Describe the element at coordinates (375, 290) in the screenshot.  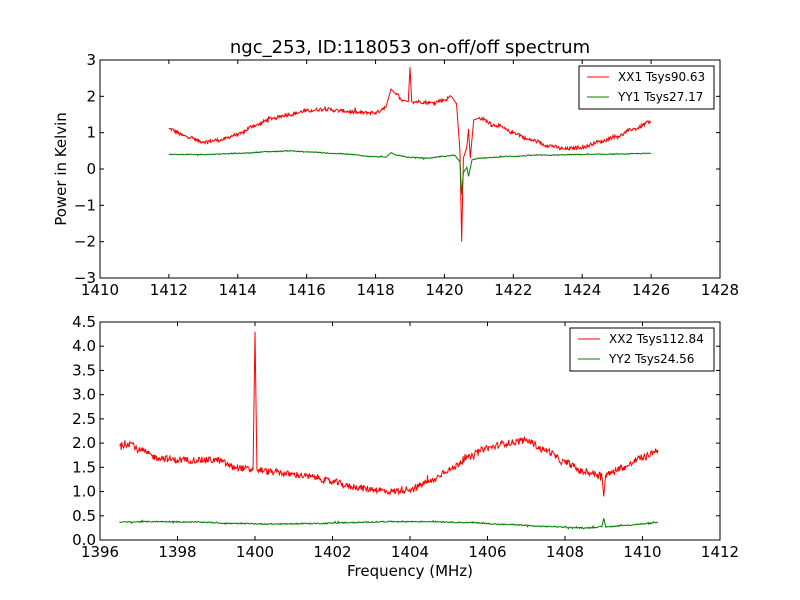
I see `x-tick-label: 1418` at that location.